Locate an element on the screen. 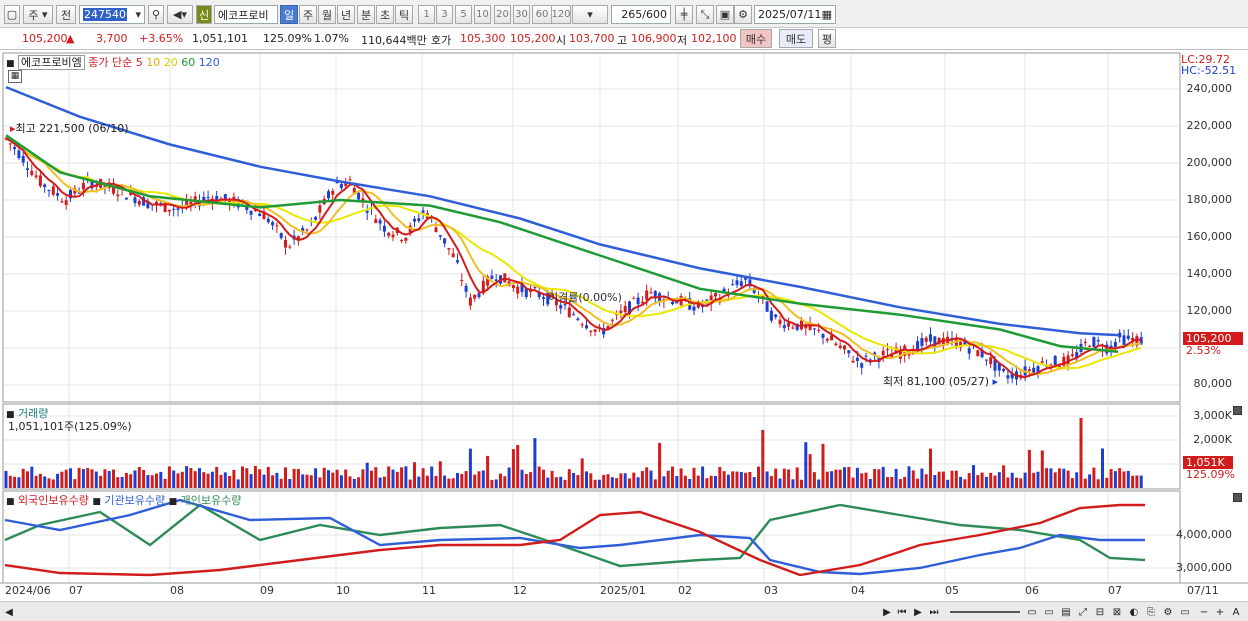 The image size is (1248, 621). zoom-in-icon: + is located at coordinates (1220, 612).